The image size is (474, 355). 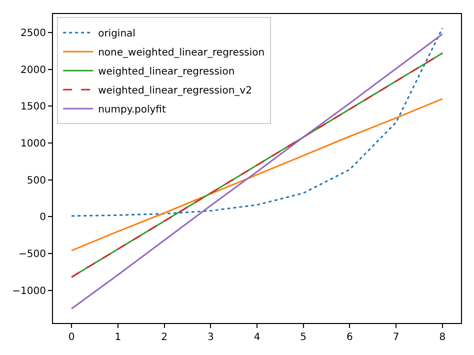 I want to click on x-tick-label: 7, so click(x=396, y=337).